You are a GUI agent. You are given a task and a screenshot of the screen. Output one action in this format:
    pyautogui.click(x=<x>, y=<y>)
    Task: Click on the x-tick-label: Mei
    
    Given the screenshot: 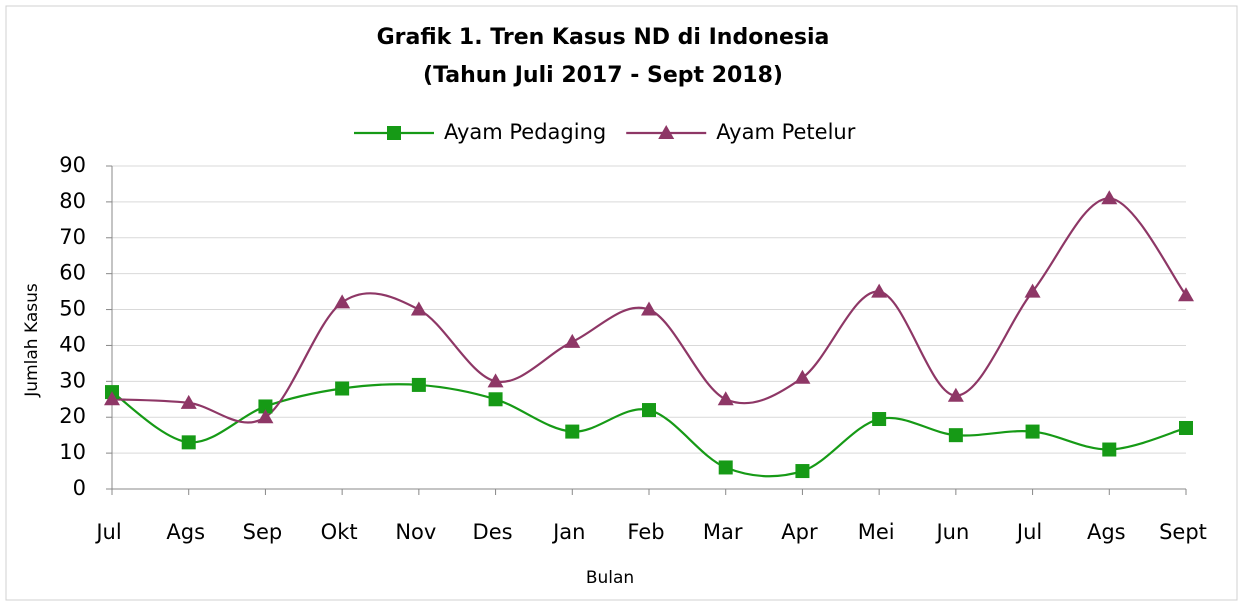 What is the action you would take?
    pyautogui.click(x=876, y=532)
    